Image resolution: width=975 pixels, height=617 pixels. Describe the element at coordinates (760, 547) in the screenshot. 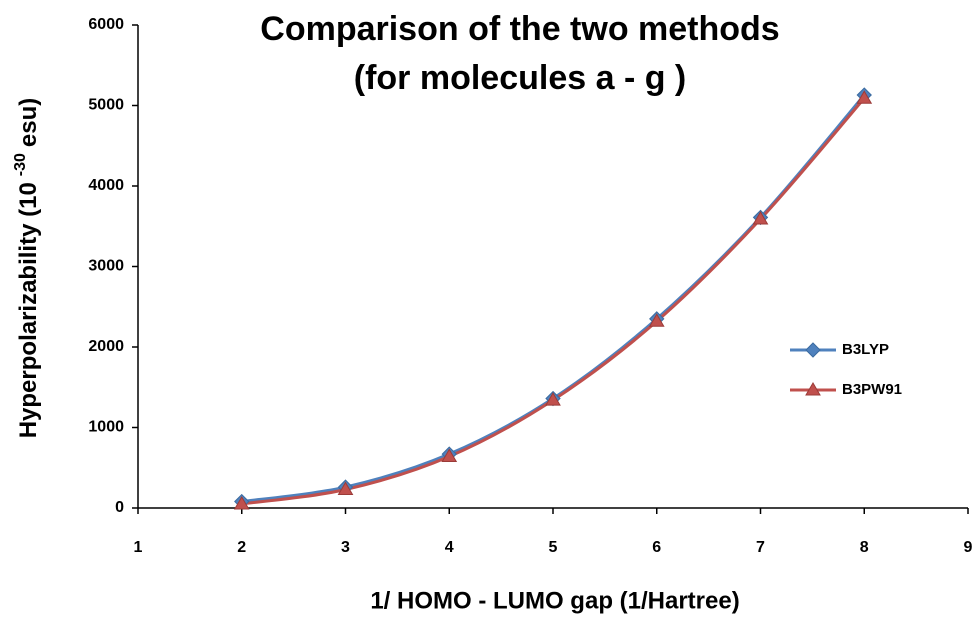

I see `x-tick-label: 7` at that location.